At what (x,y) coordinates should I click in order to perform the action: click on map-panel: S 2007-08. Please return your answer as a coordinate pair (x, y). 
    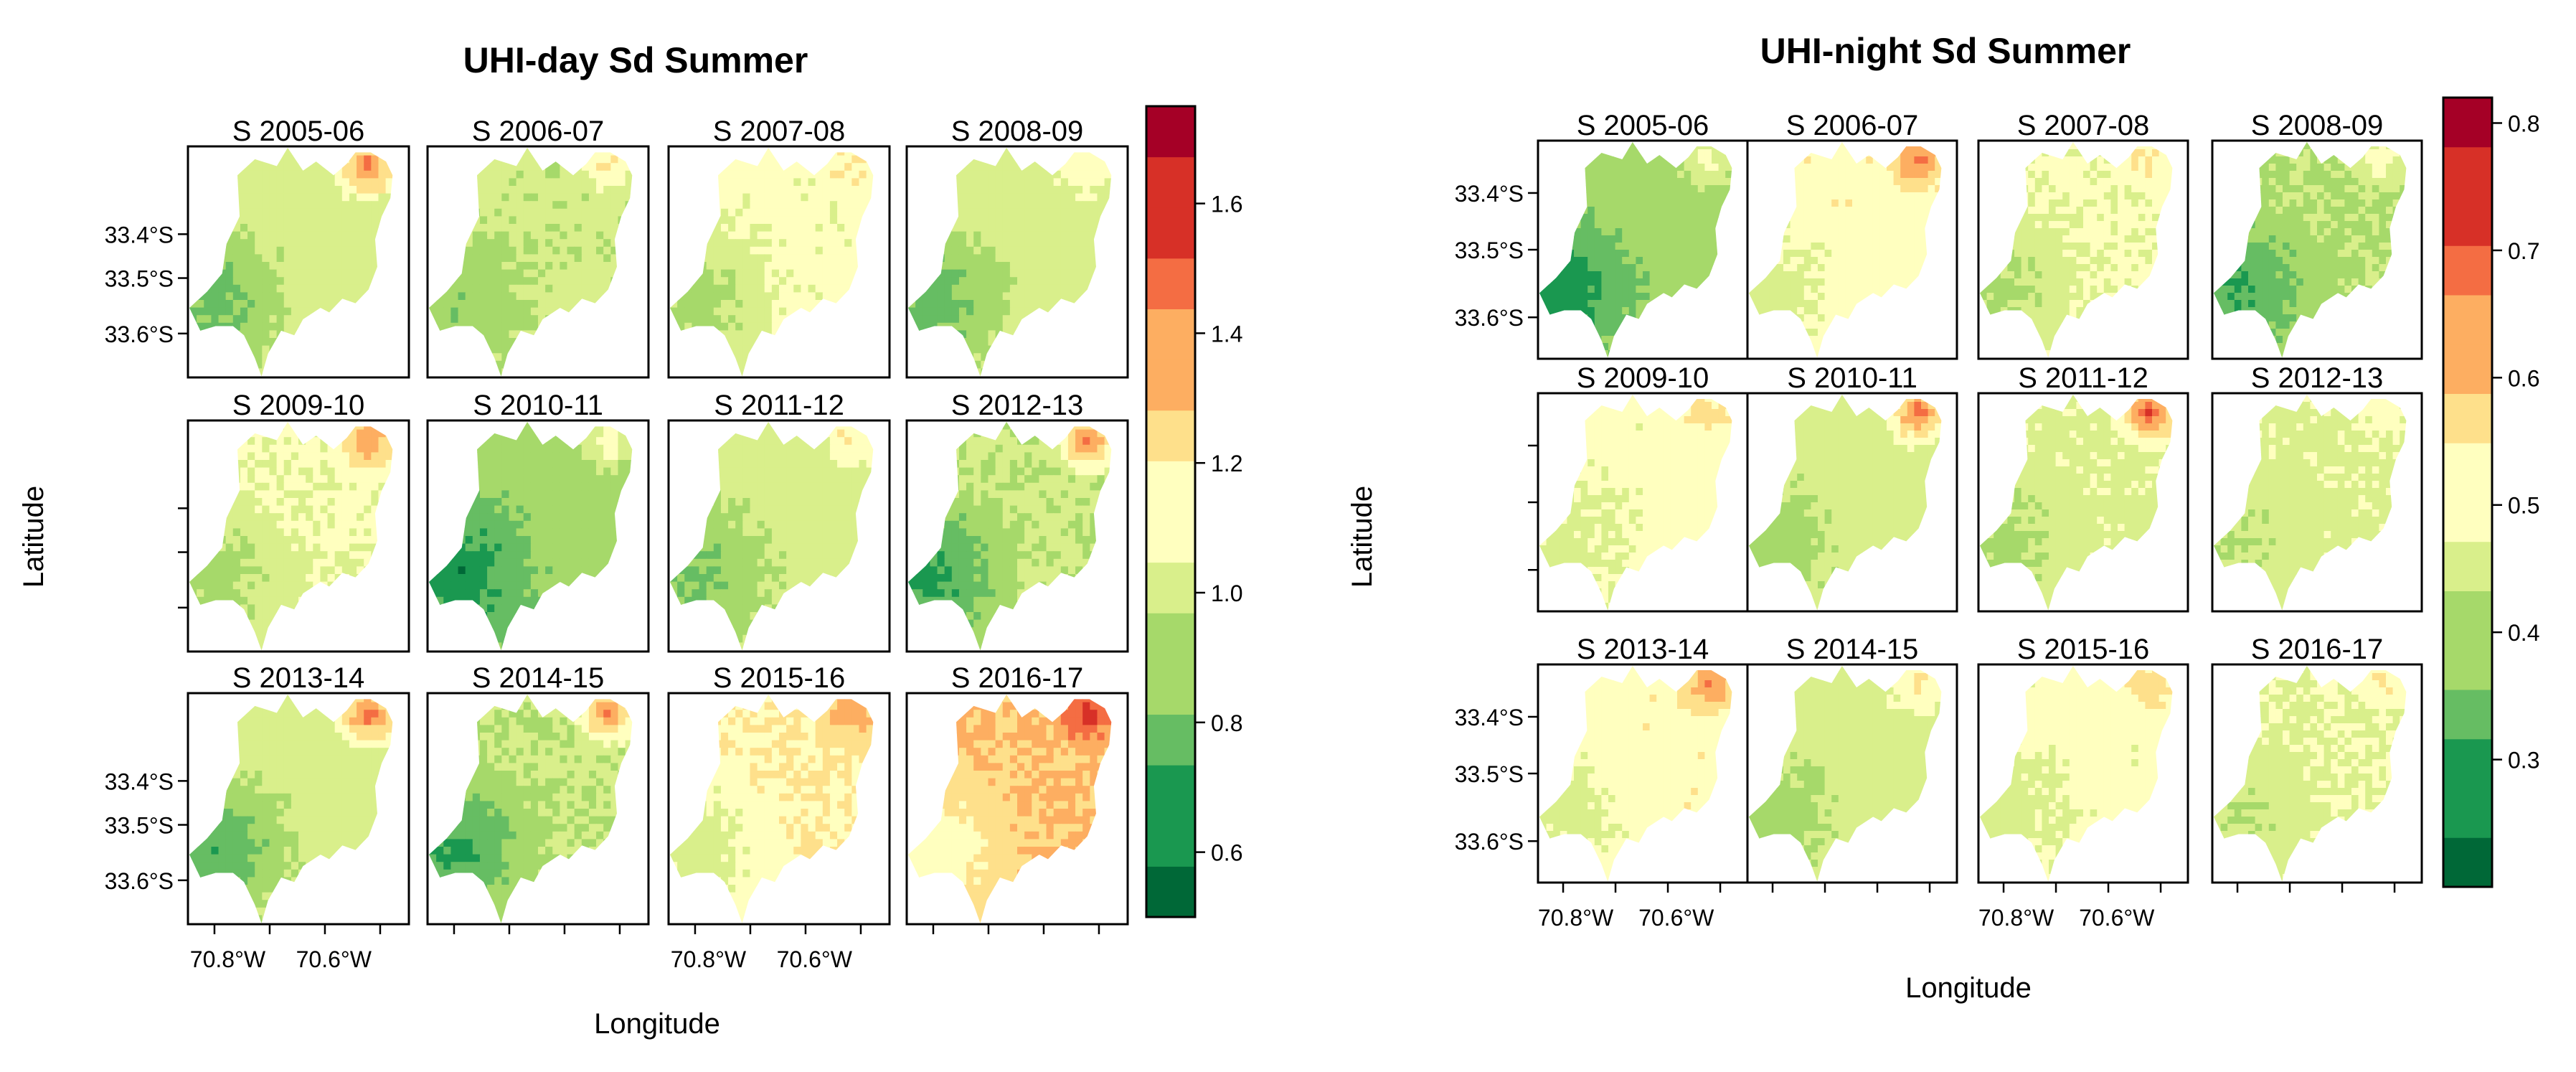
    Looking at the image, I should click on (779, 248).